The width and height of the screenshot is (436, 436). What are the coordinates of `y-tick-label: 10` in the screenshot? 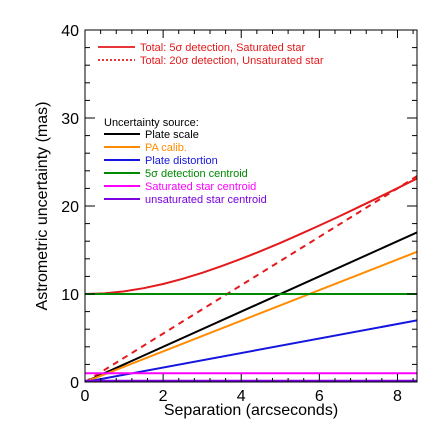 It's located at (70, 295).